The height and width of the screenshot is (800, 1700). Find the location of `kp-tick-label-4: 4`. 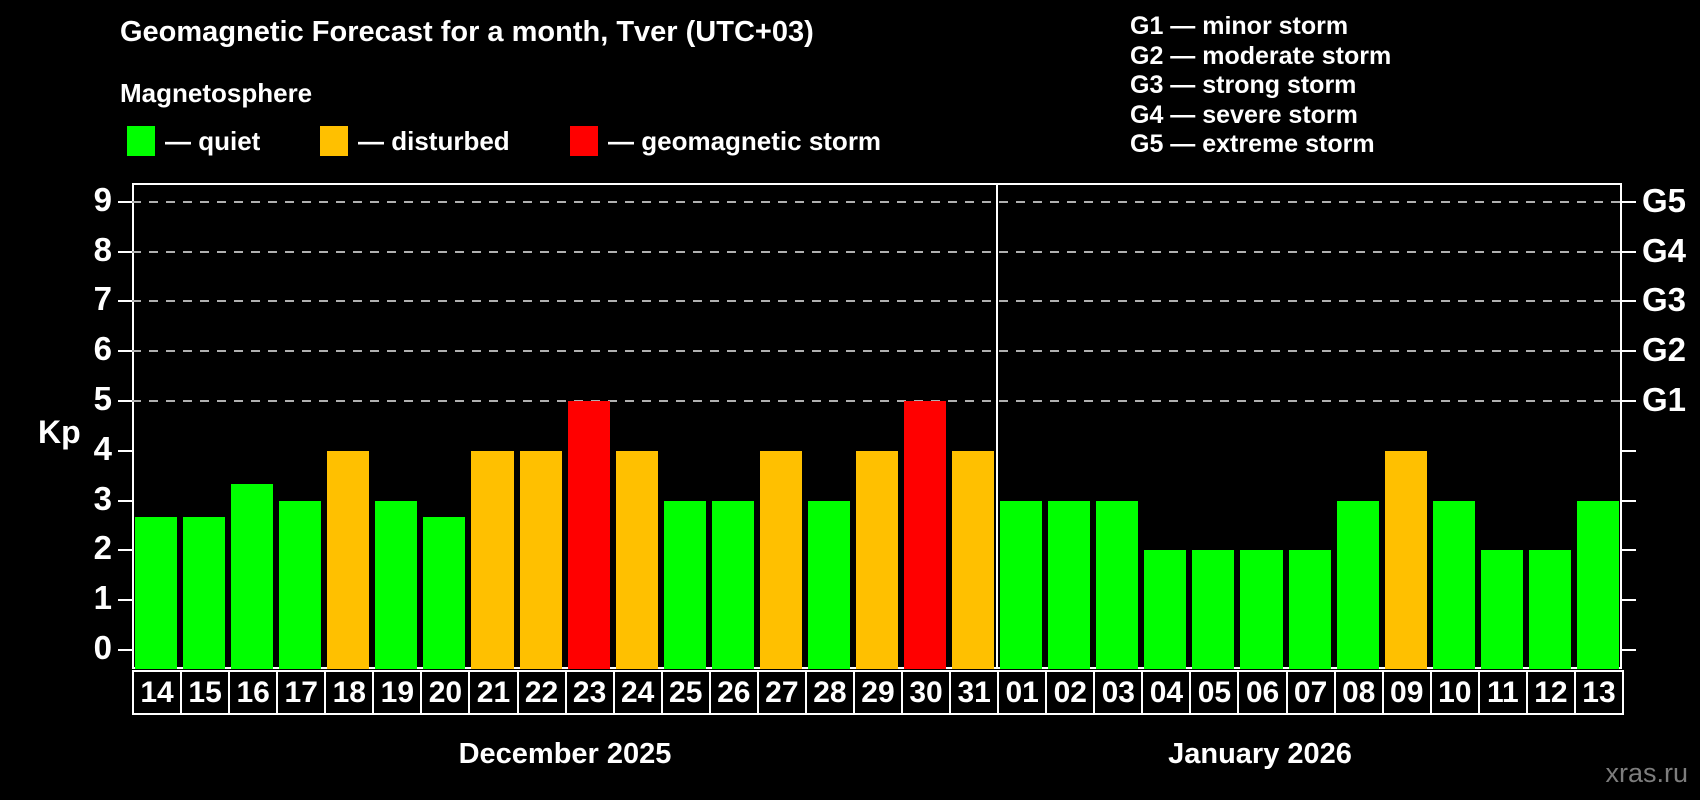

kp-tick-label-4: 4 is located at coordinates (102, 448).